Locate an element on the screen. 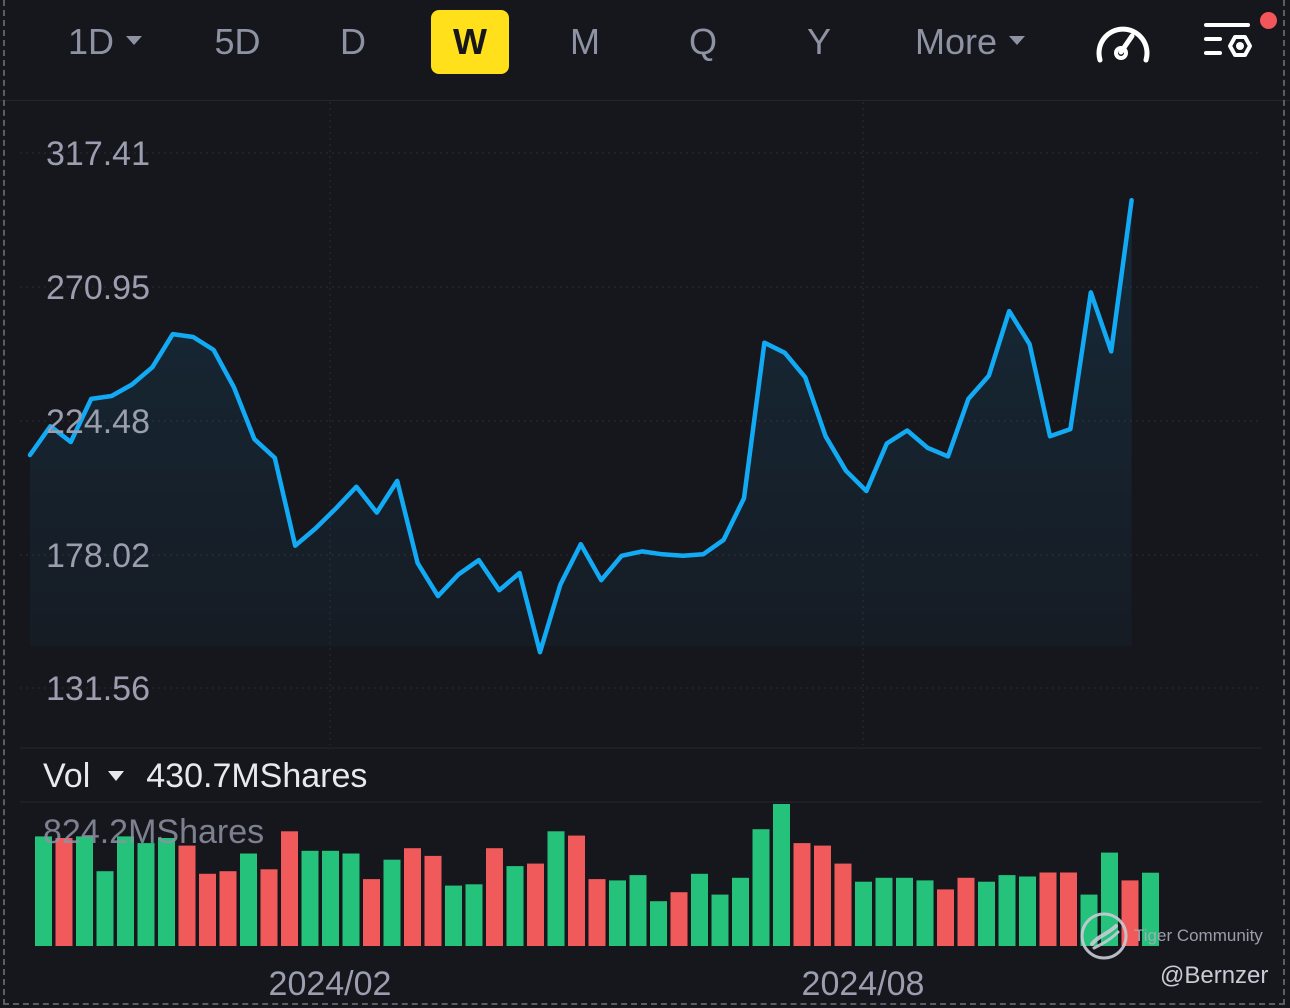 The image size is (1290, 1008). volume-max-label: 824.2MShares is located at coordinates (154, 832).